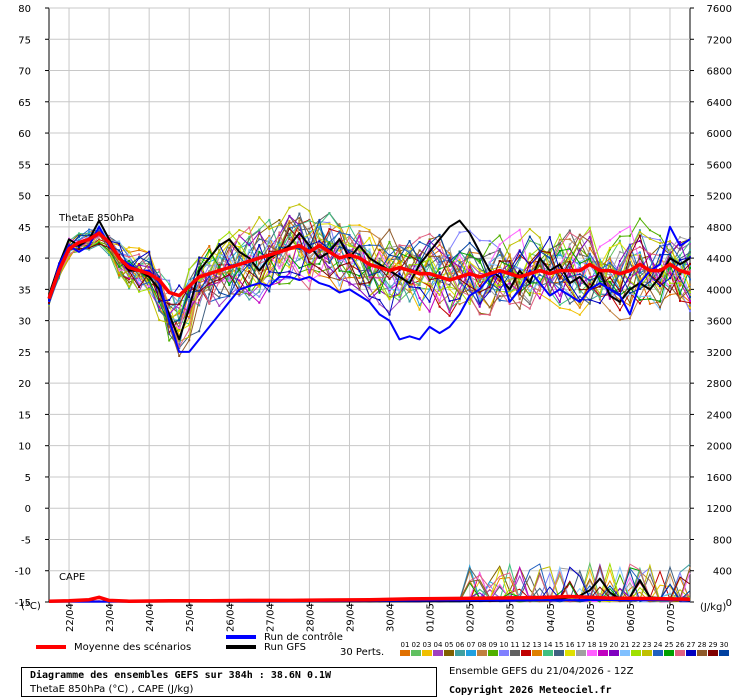 This screenshot has height=700, width=740. What do you see at coordinates (28, 478) in the screenshot?
I see `left-tick-label: 5` at bounding box center [28, 478].